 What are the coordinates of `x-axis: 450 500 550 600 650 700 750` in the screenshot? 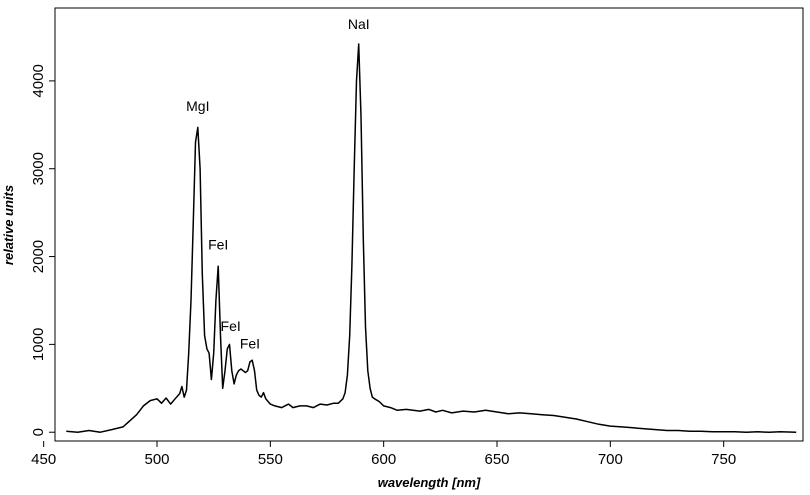 It's located at (383, 454).